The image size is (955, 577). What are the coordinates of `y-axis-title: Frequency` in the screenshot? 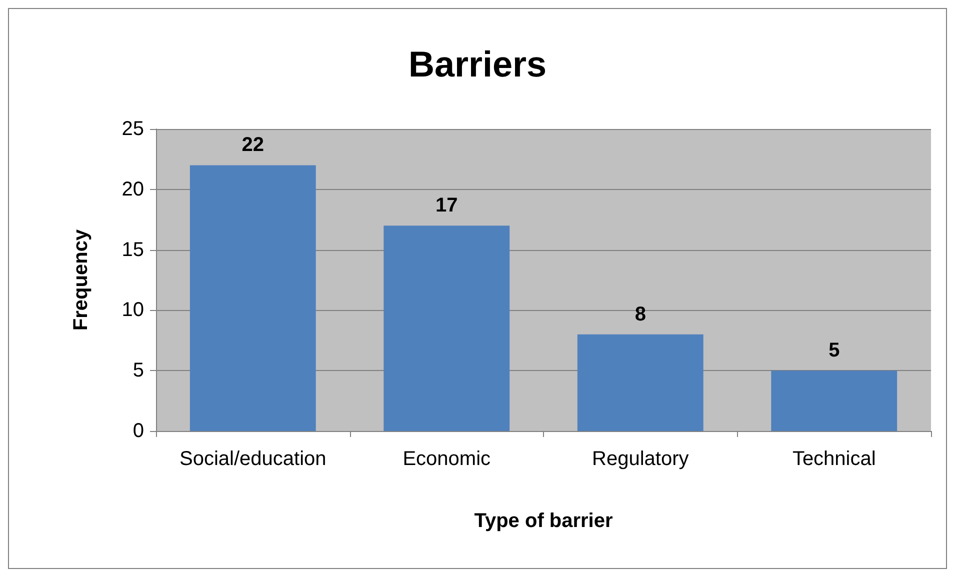 It's located at (81, 279).